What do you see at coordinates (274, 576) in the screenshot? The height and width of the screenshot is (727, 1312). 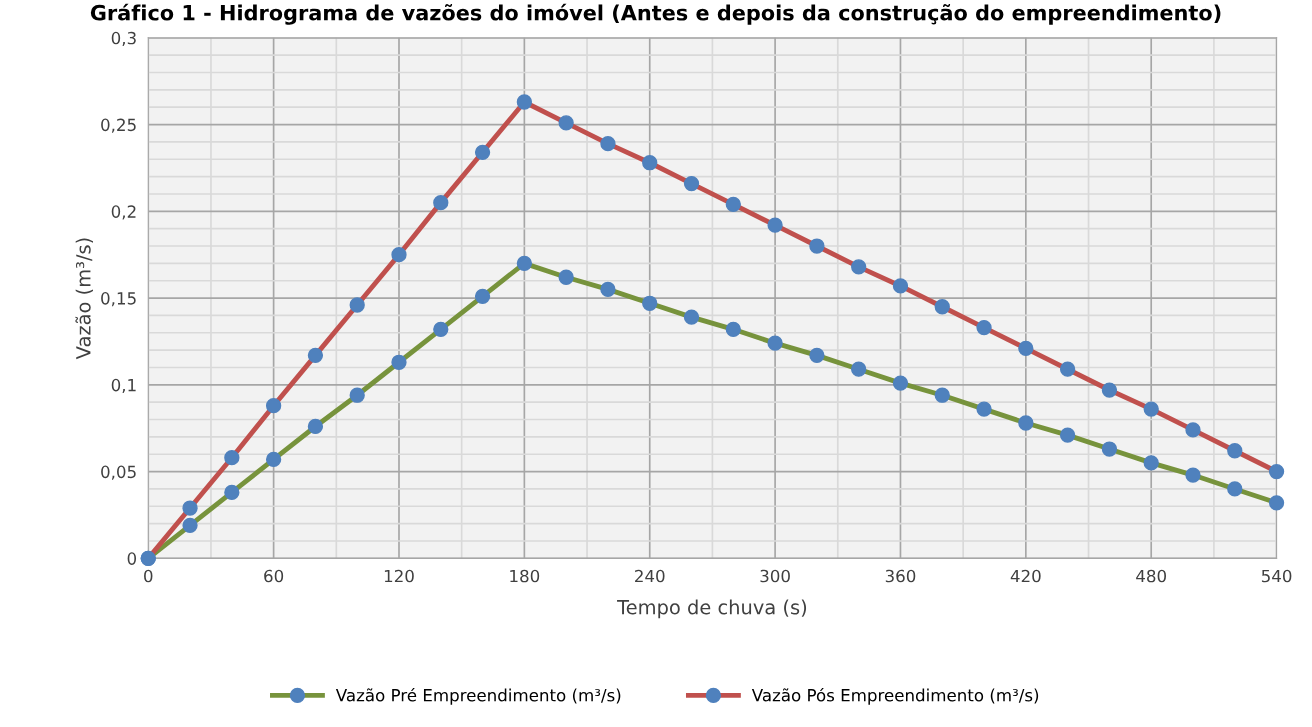 I see `x-tick-label: 60` at bounding box center [274, 576].